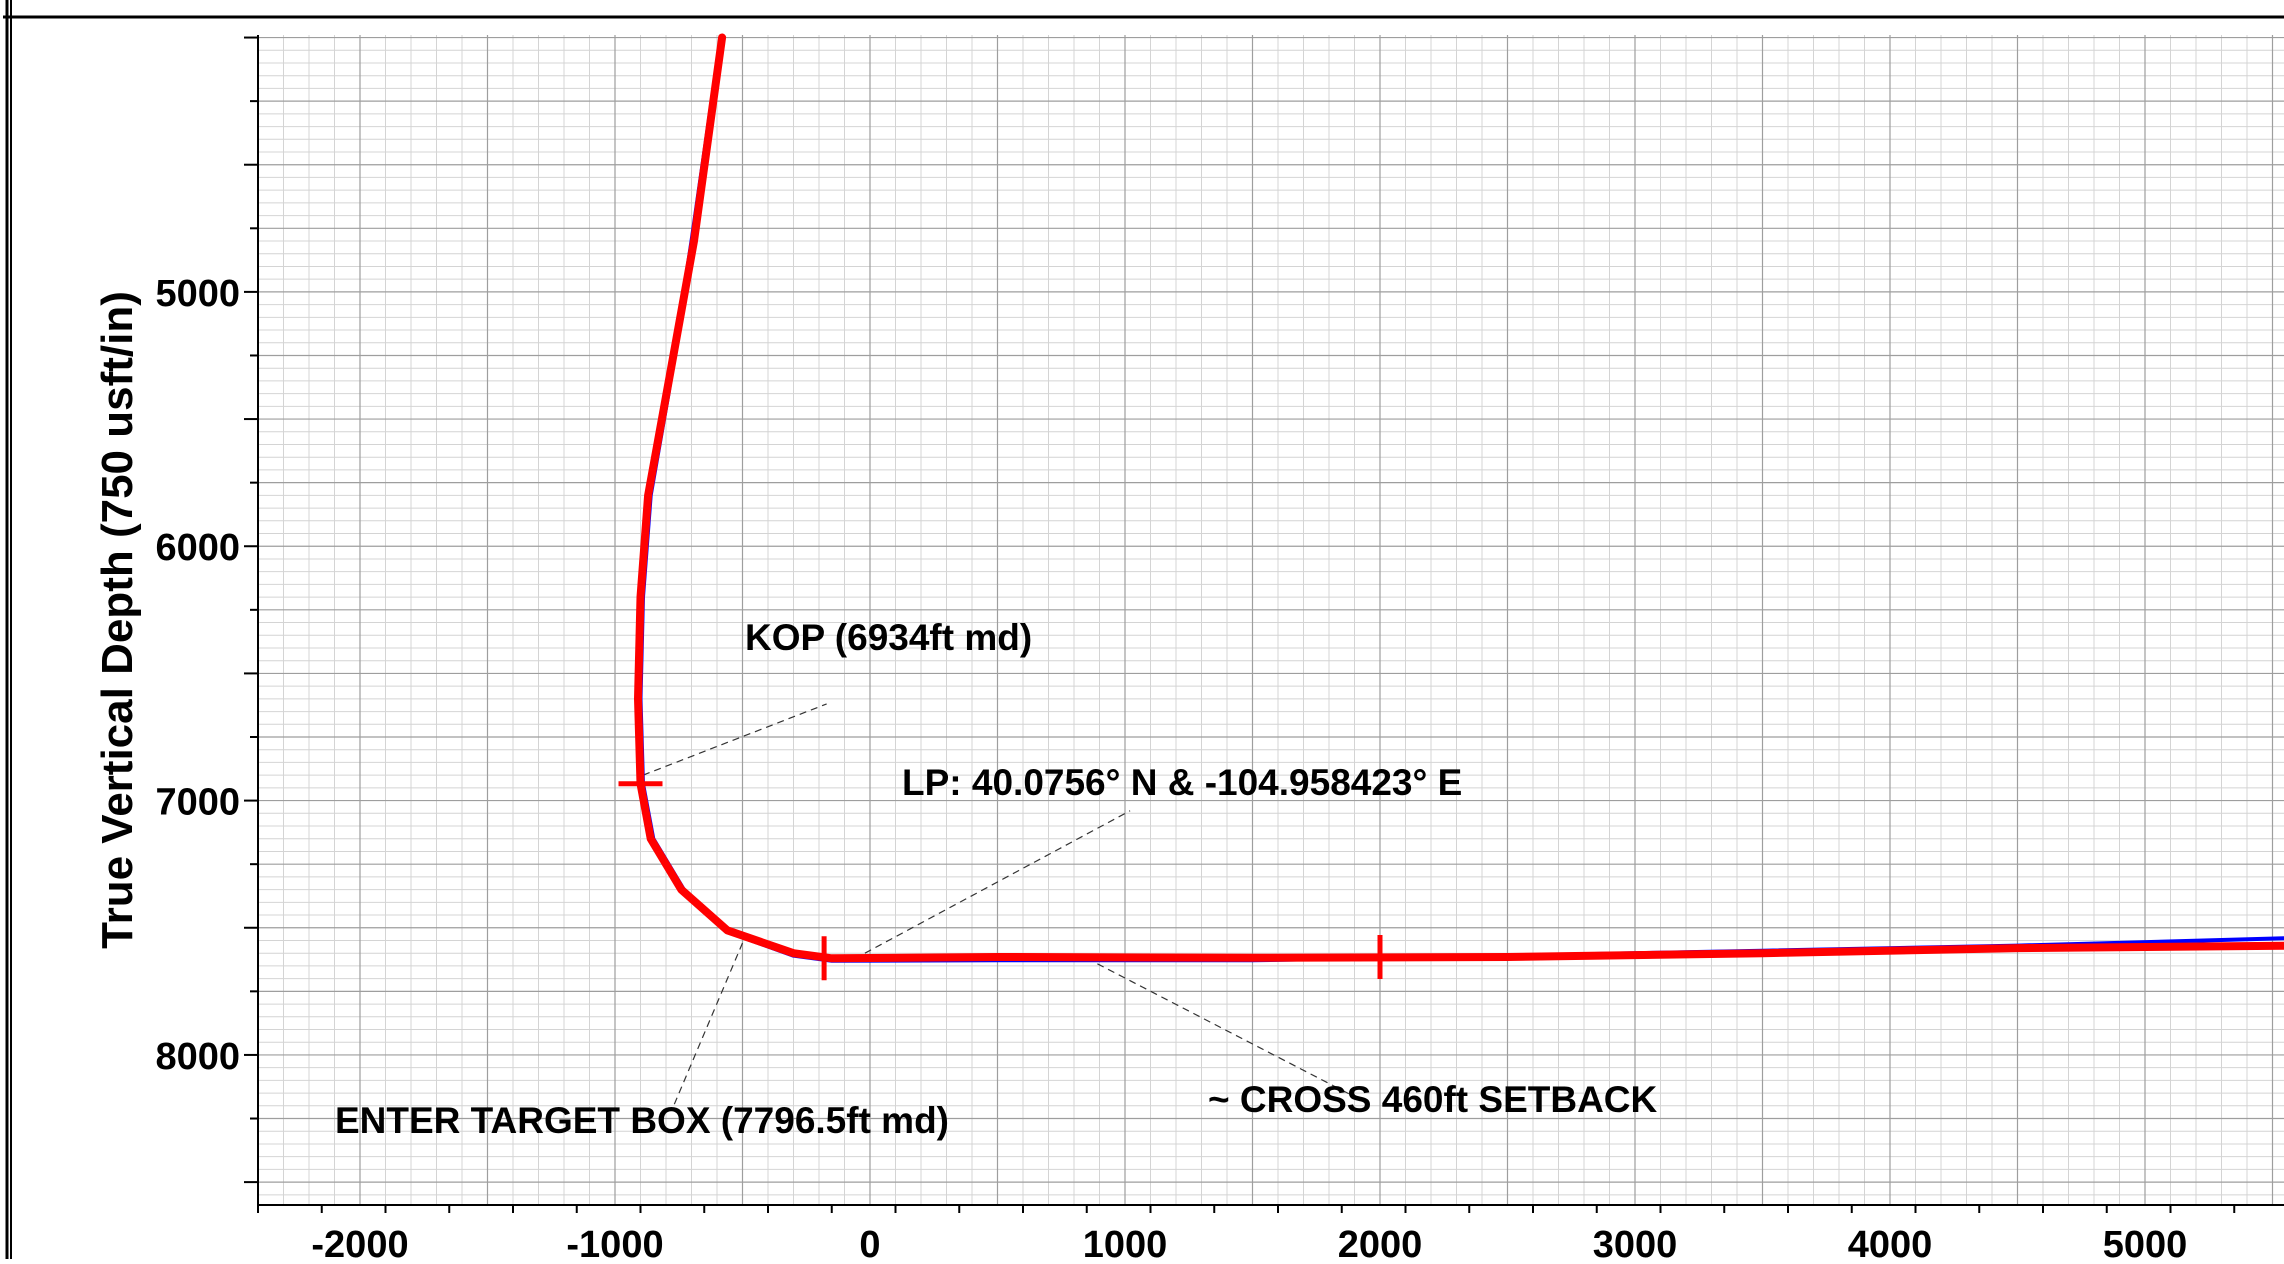 The width and height of the screenshot is (2284, 1264). Describe the element at coordinates (1380, 1241) in the screenshot. I see `x-tick-label: 2000` at that location.